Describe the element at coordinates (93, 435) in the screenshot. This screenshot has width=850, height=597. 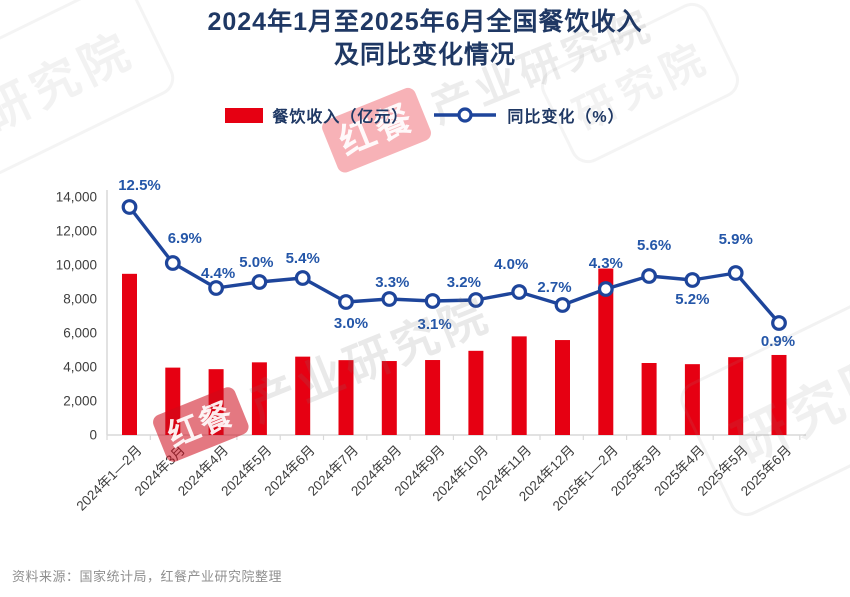
I see `y-axis-tick-label: 0` at that location.